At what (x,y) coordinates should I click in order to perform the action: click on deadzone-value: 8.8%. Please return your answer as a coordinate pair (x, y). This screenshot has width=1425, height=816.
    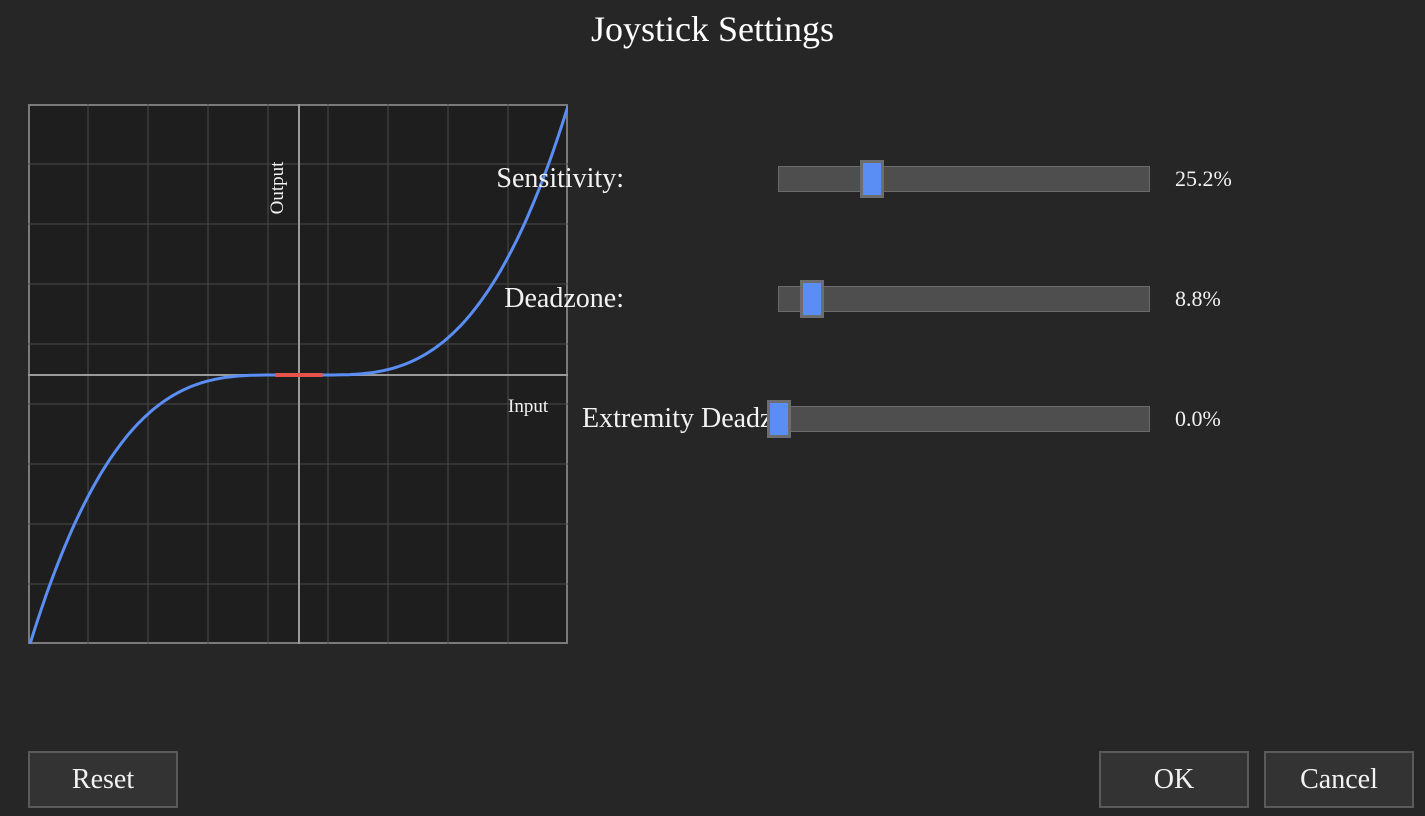
    Looking at the image, I should click on (1198, 298).